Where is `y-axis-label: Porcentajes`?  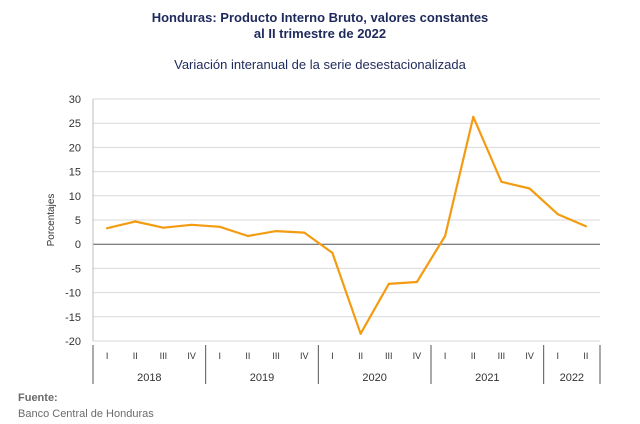 y-axis-label: Porcentajes is located at coordinates (51, 220).